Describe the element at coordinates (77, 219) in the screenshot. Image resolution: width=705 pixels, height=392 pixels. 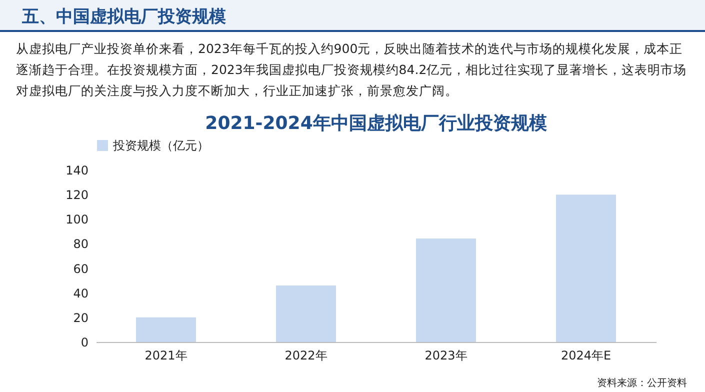
I see `y-tick-label: 100` at that location.